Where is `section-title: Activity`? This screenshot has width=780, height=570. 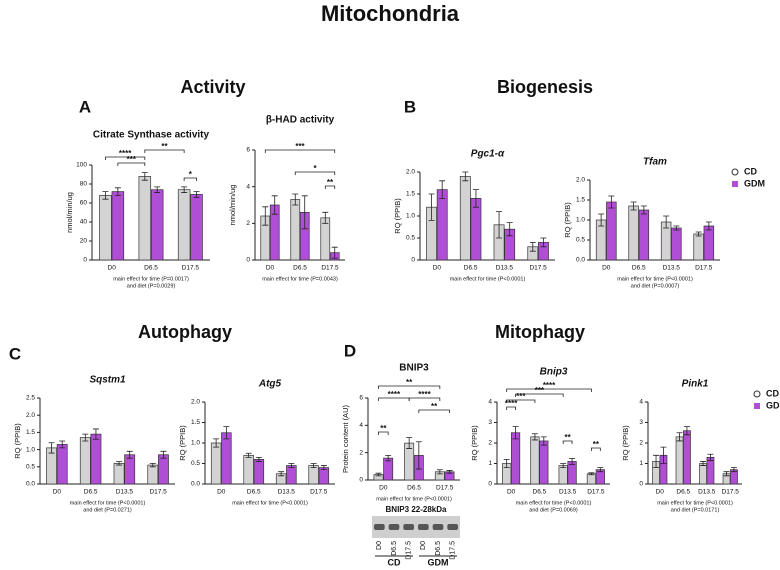
section-title: Activity is located at coordinates (212, 87).